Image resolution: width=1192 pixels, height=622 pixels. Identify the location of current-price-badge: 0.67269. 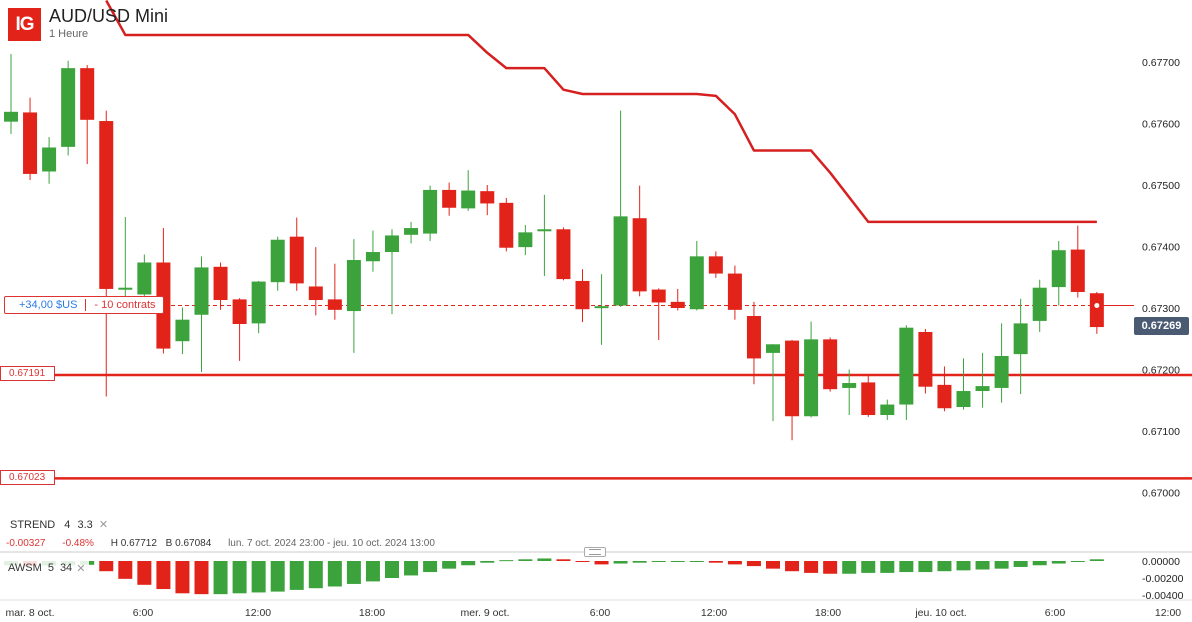
(1161, 326).